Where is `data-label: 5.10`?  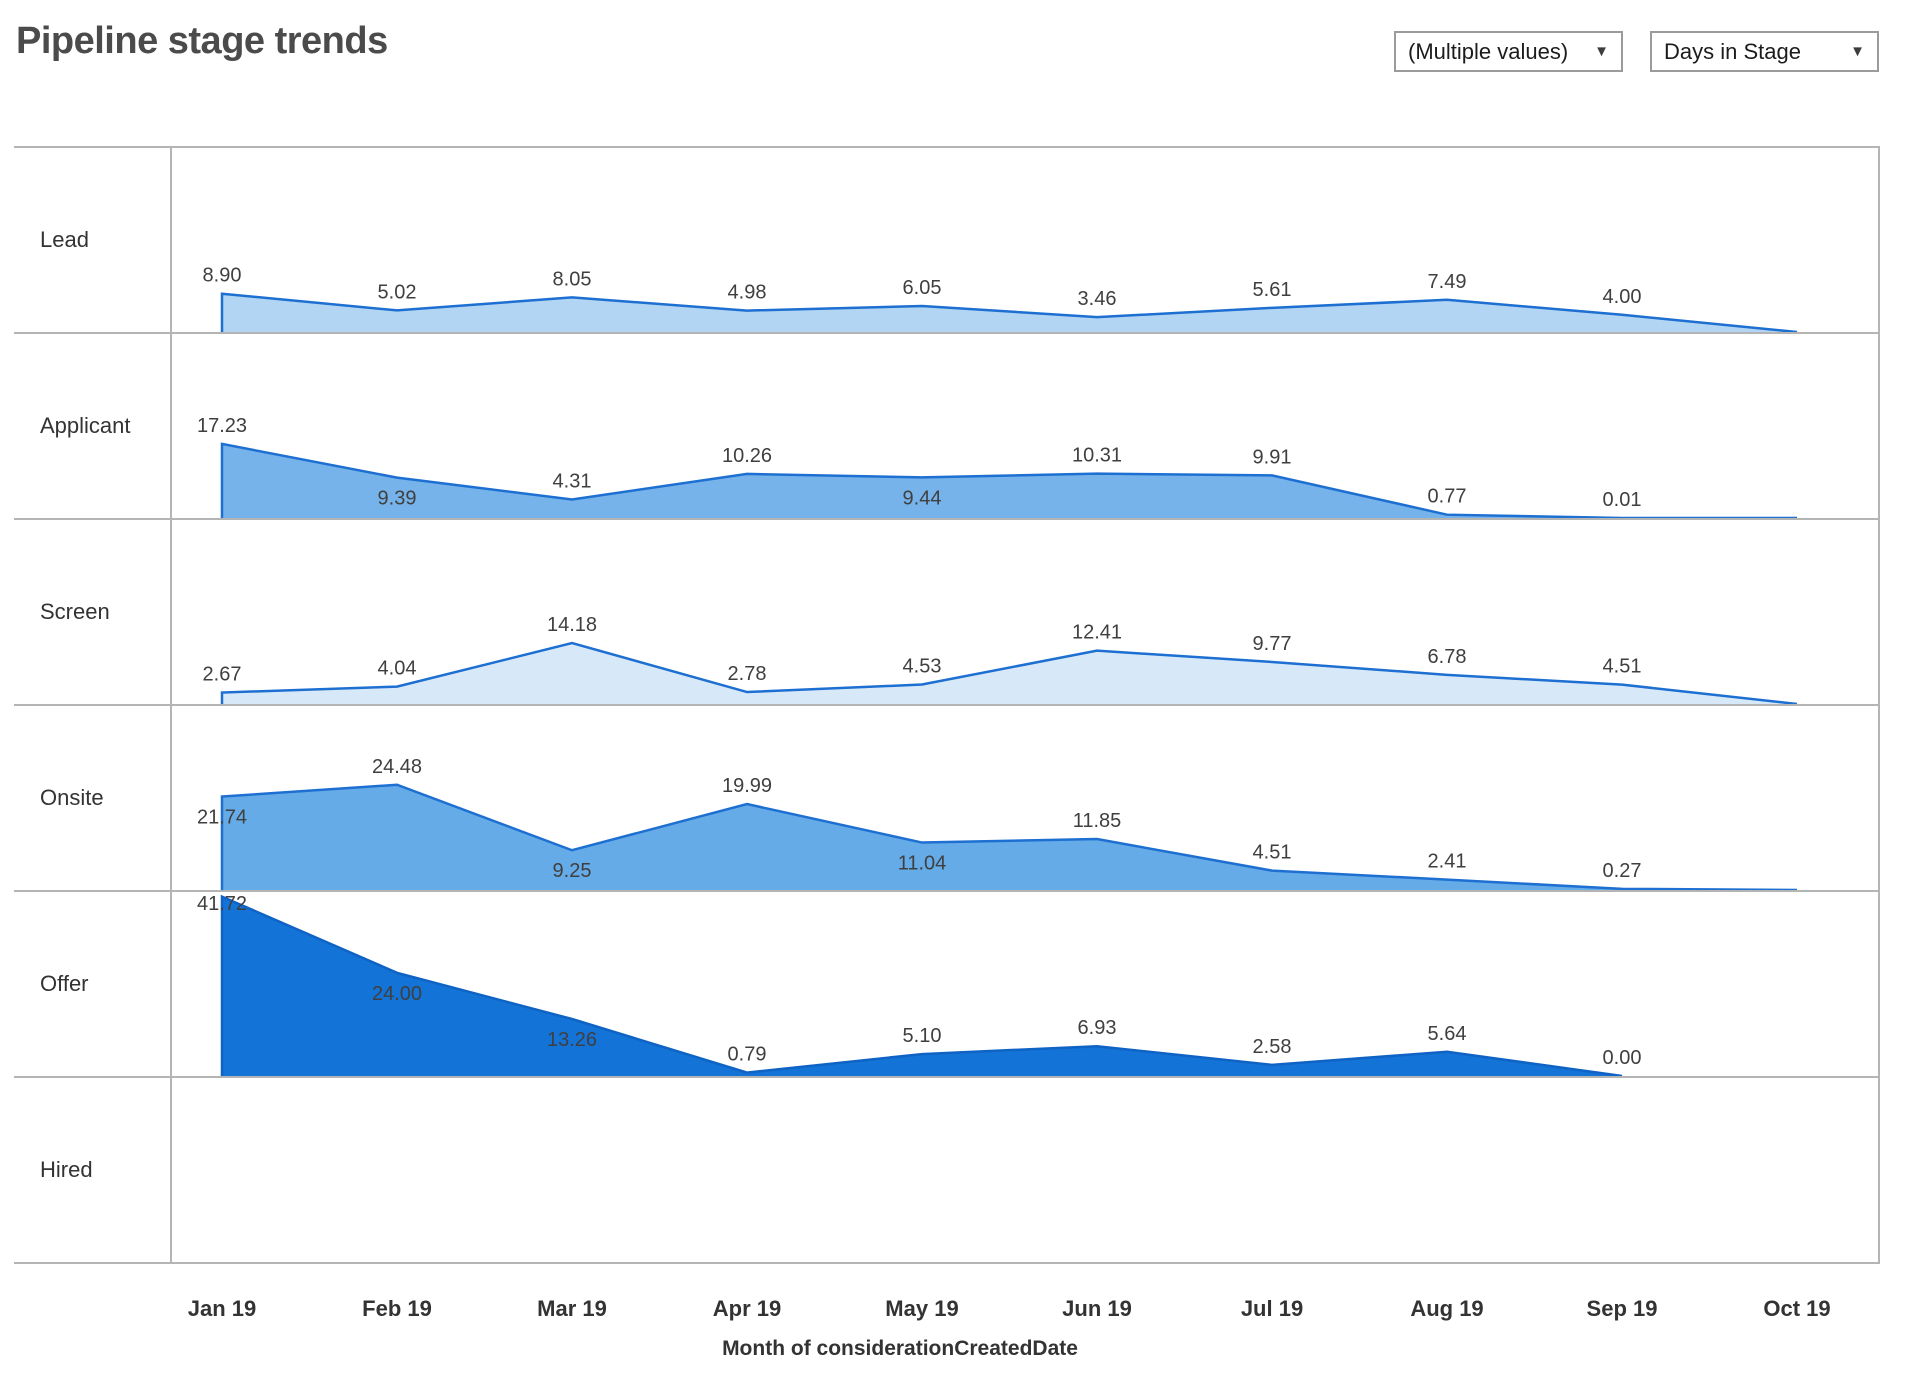
data-label: 5.10 is located at coordinates (922, 1036).